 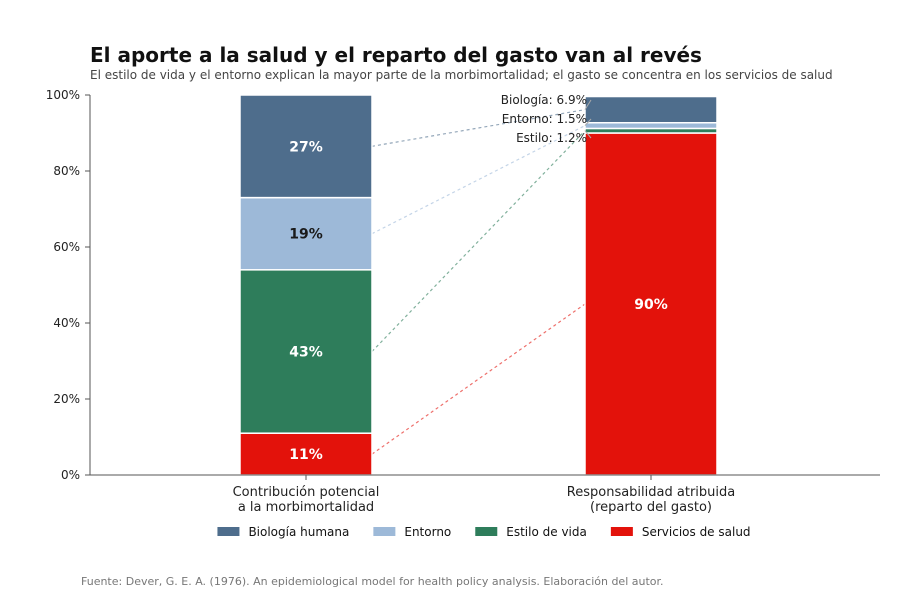 I want to click on annotation-label: Estilo: 1.2%, so click(x=551, y=138).